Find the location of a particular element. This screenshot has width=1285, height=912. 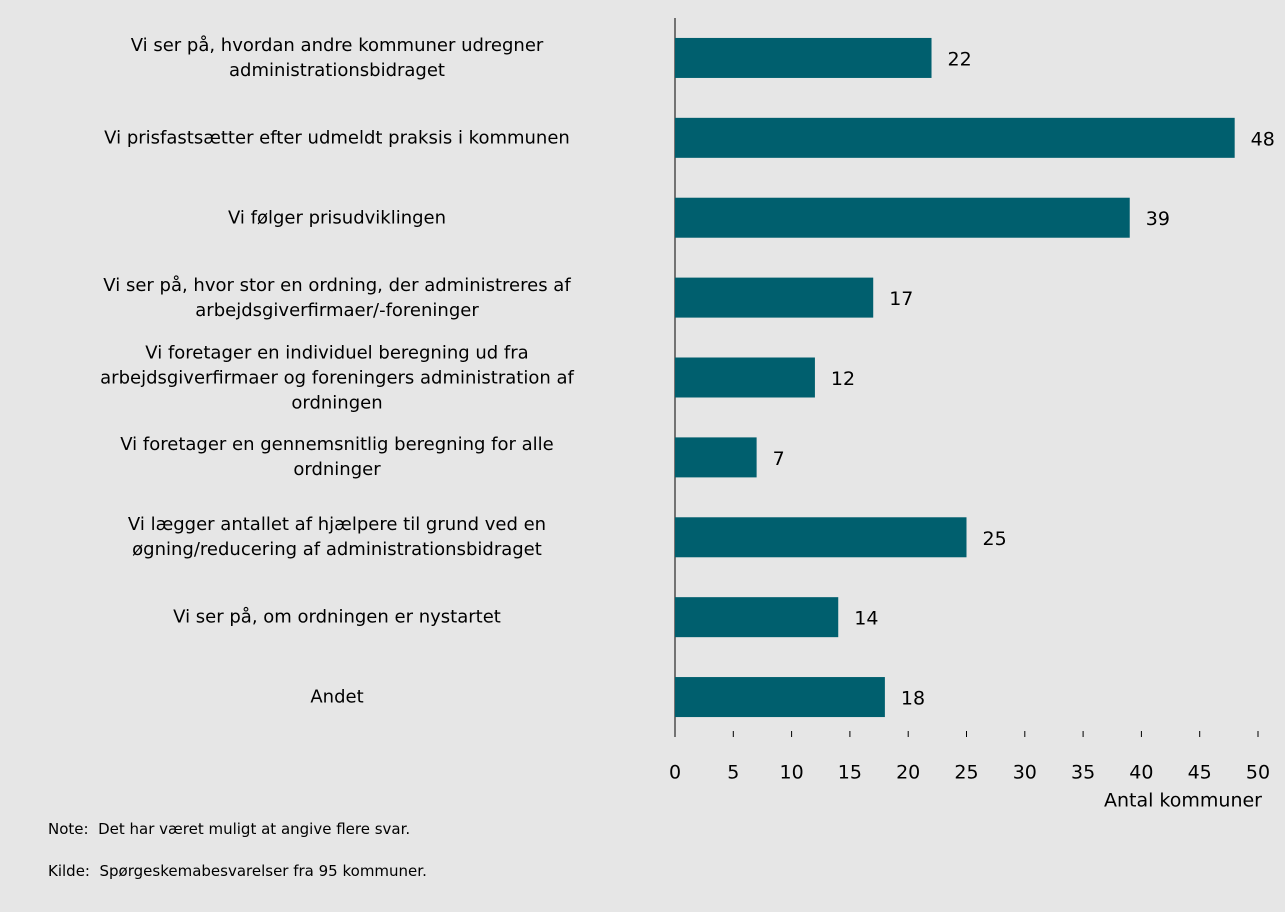

value-label: 14 is located at coordinates (866, 619).